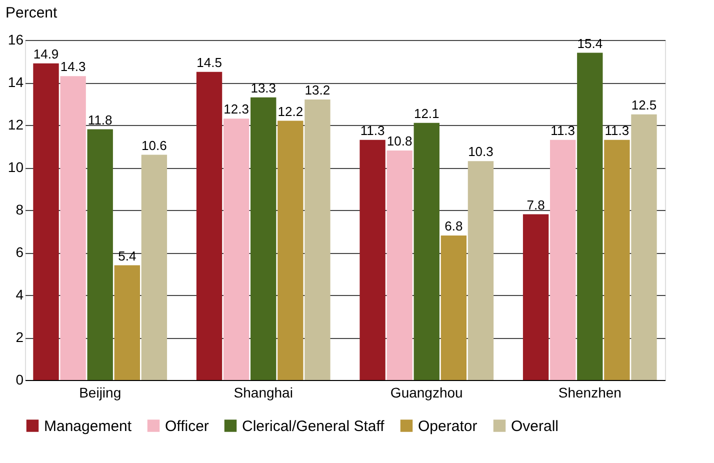  What do you see at coordinates (73, 66) in the screenshot?
I see `data-label: 14.3` at bounding box center [73, 66].